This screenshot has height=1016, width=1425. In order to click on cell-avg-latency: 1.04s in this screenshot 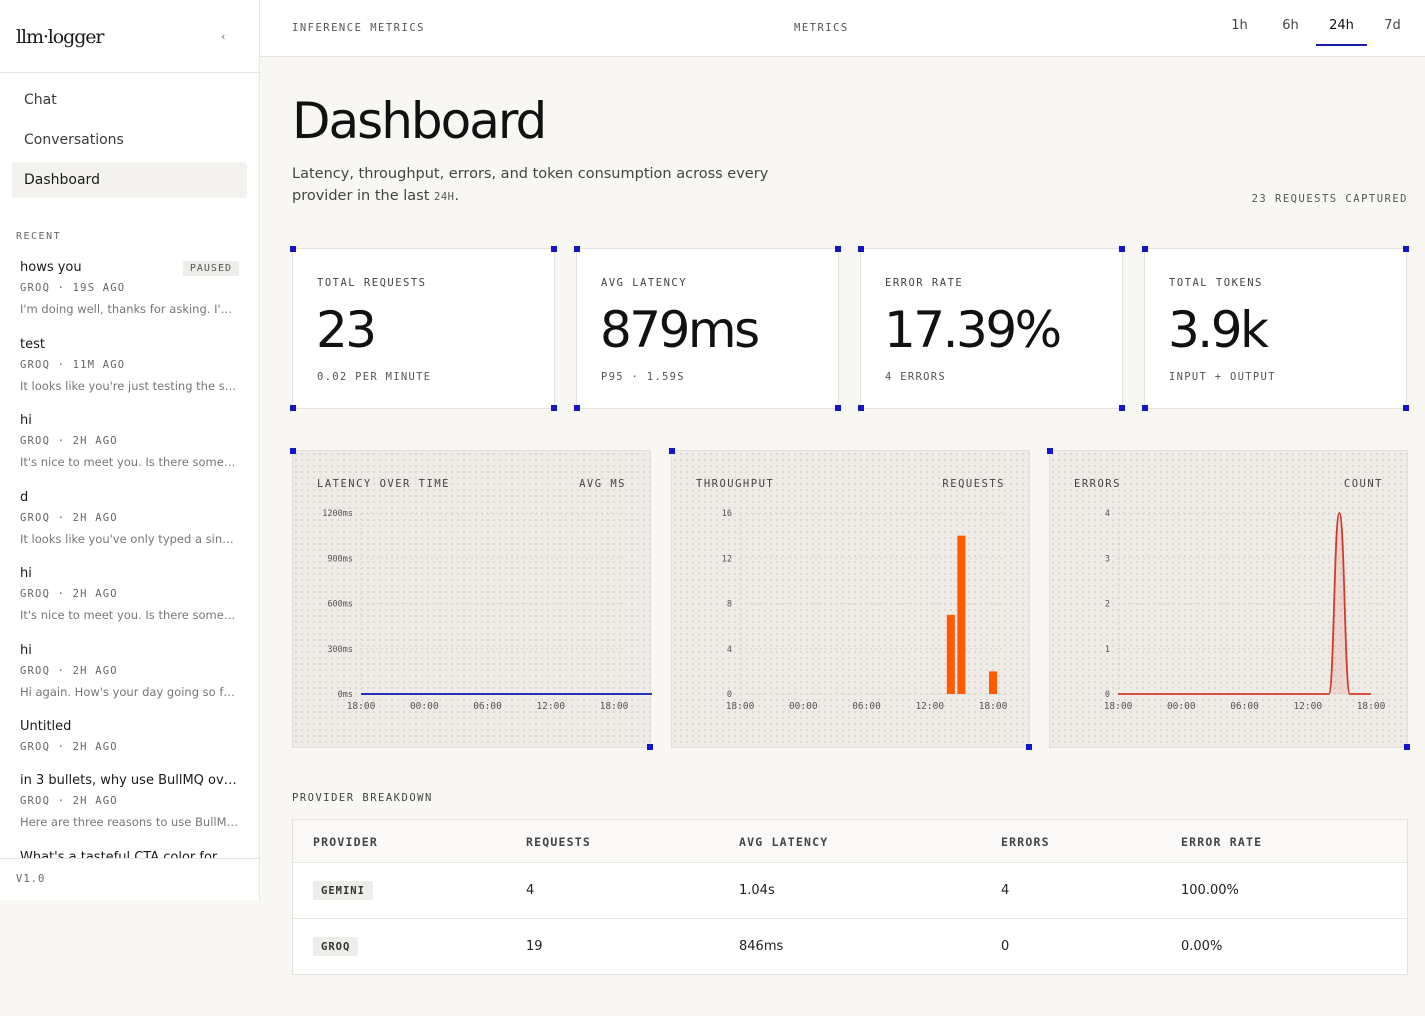, I will do `click(757, 890)`.